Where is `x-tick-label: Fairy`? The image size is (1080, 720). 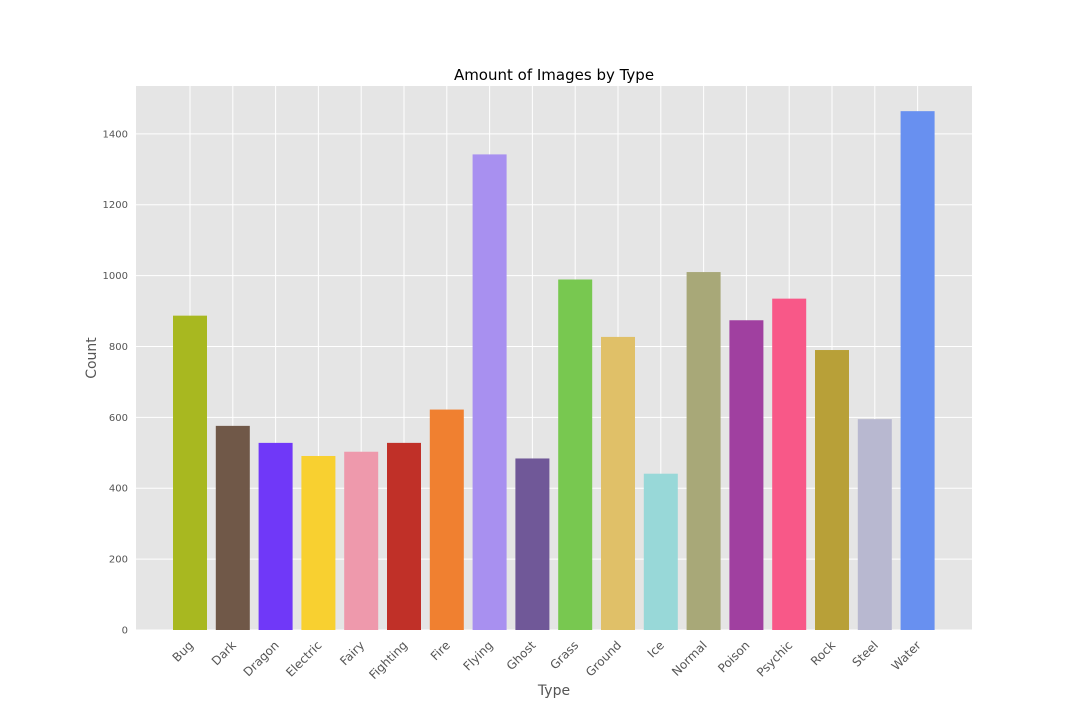
x-tick-label: Fairy is located at coordinates (352, 653).